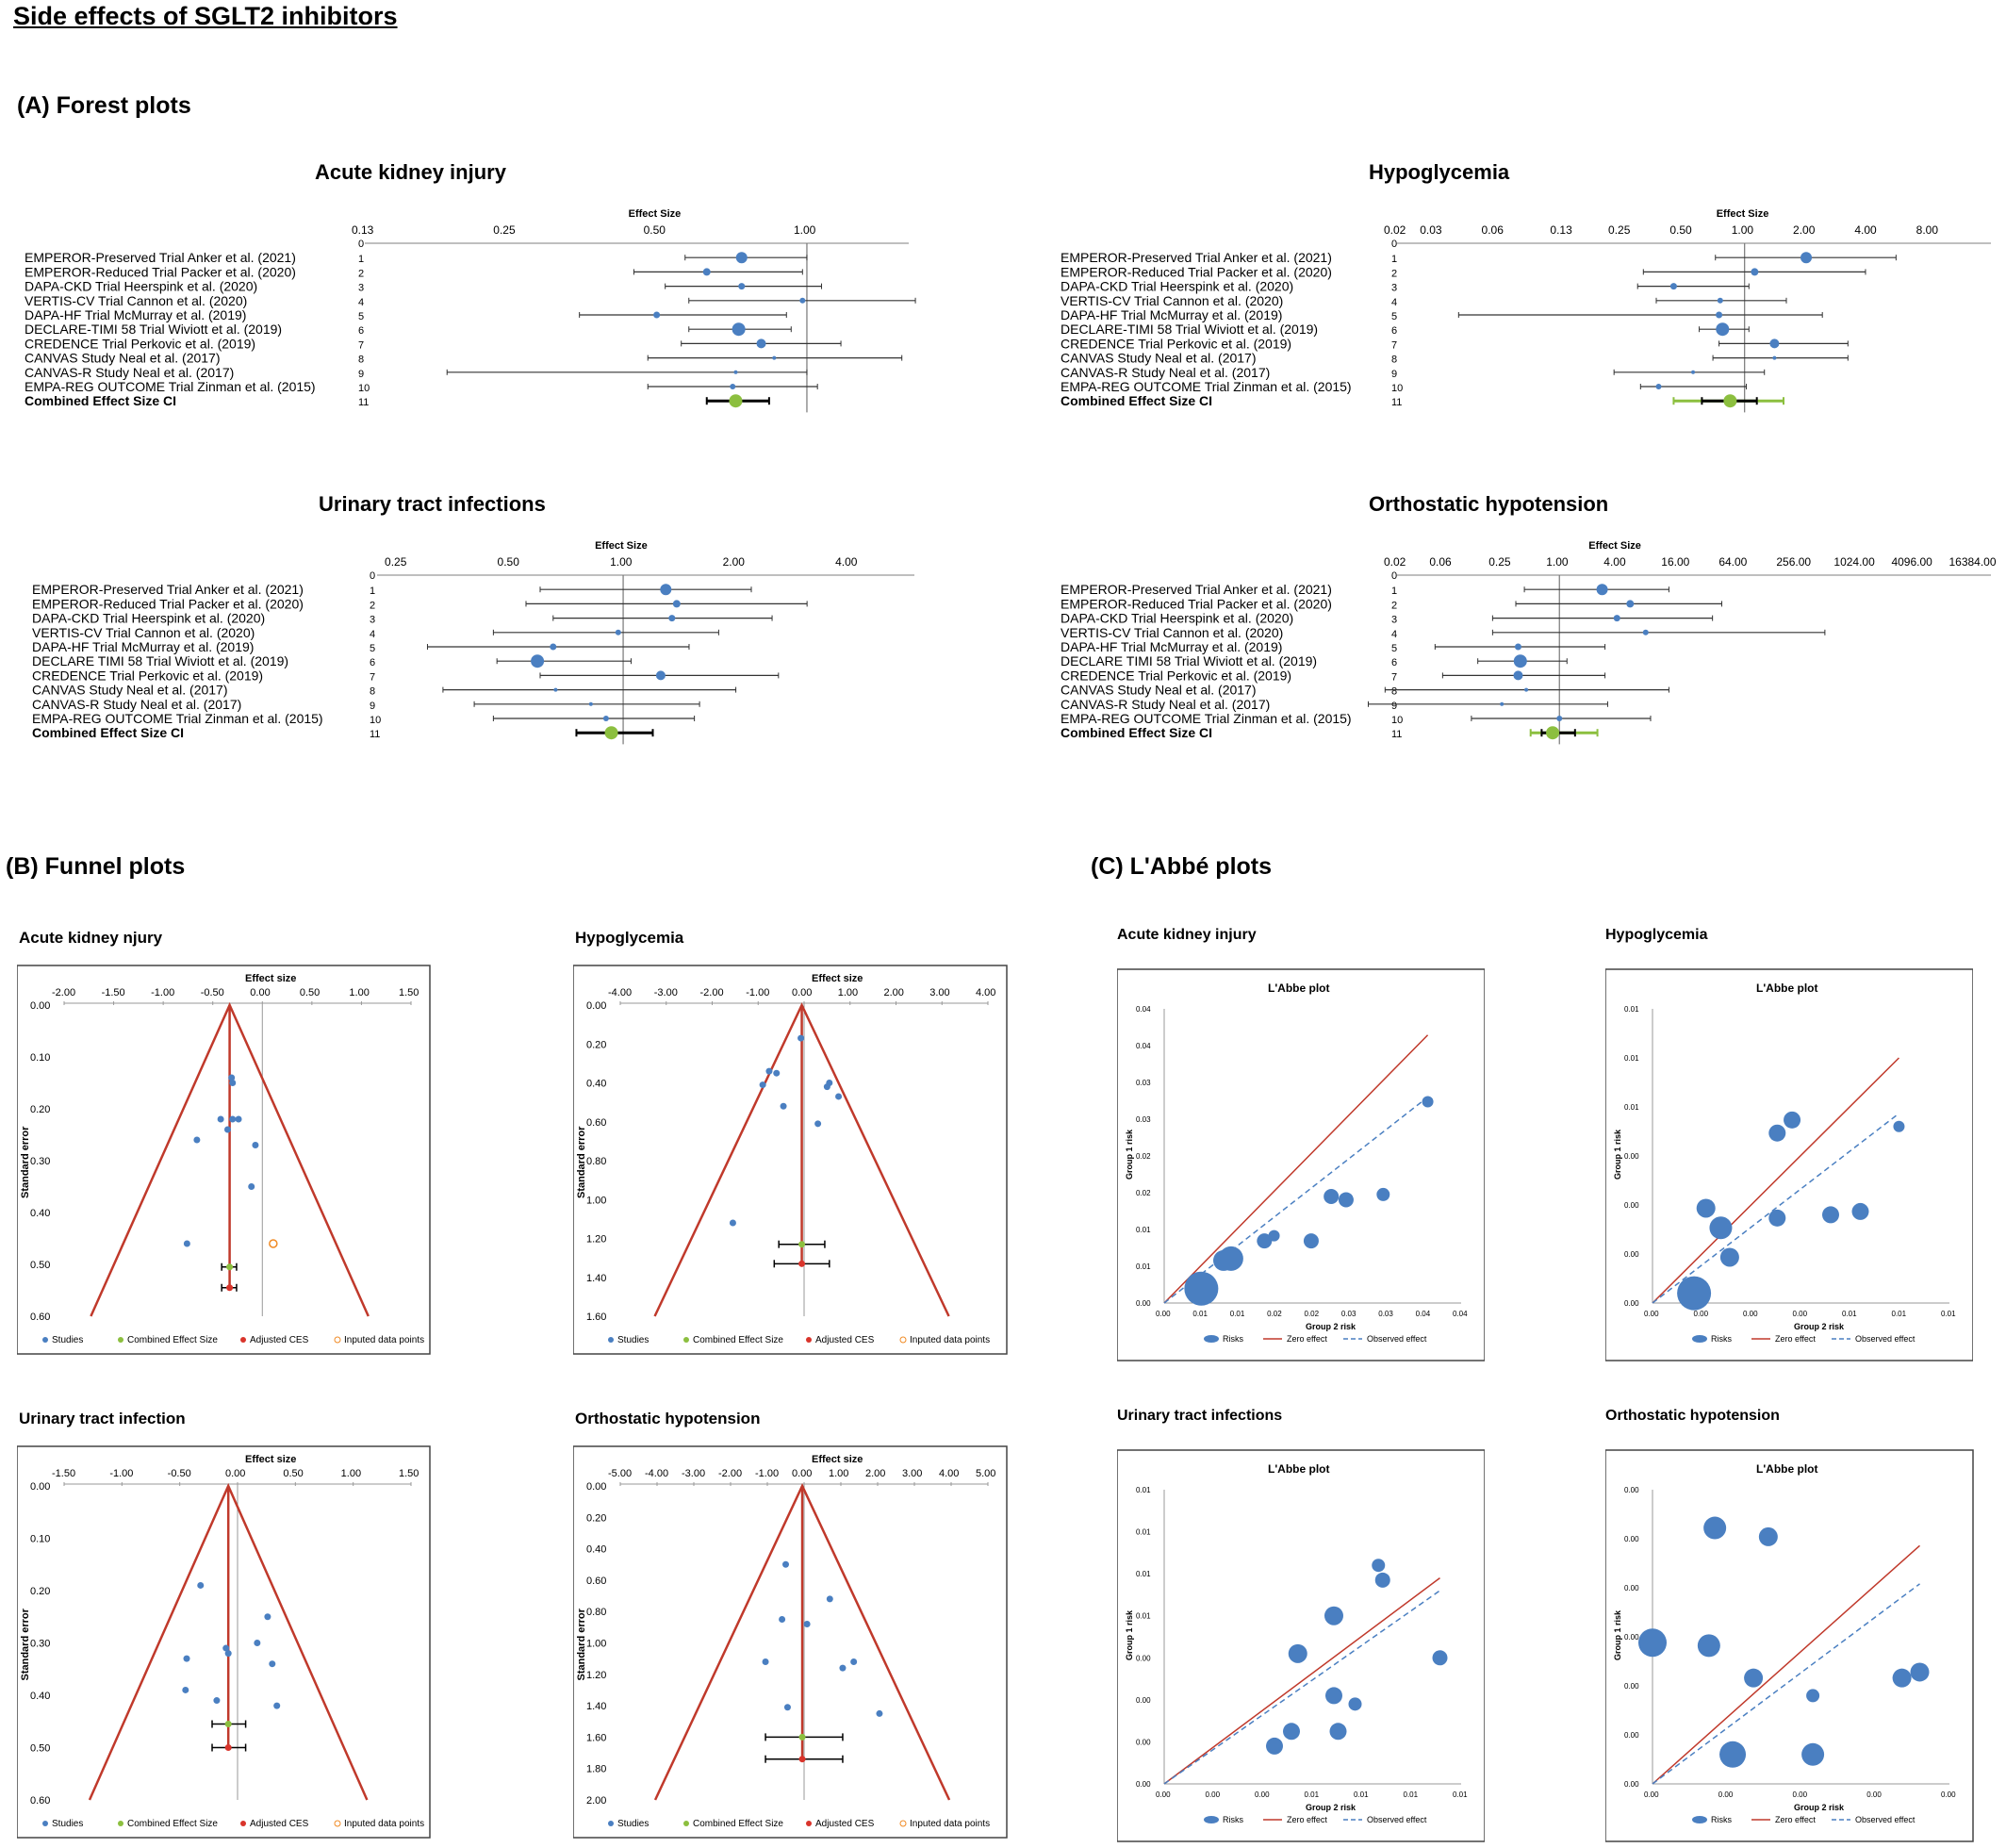  What do you see at coordinates (767, 1473) in the screenshot?
I see `funnel-x-tick: -1.00` at bounding box center [767, 1473].